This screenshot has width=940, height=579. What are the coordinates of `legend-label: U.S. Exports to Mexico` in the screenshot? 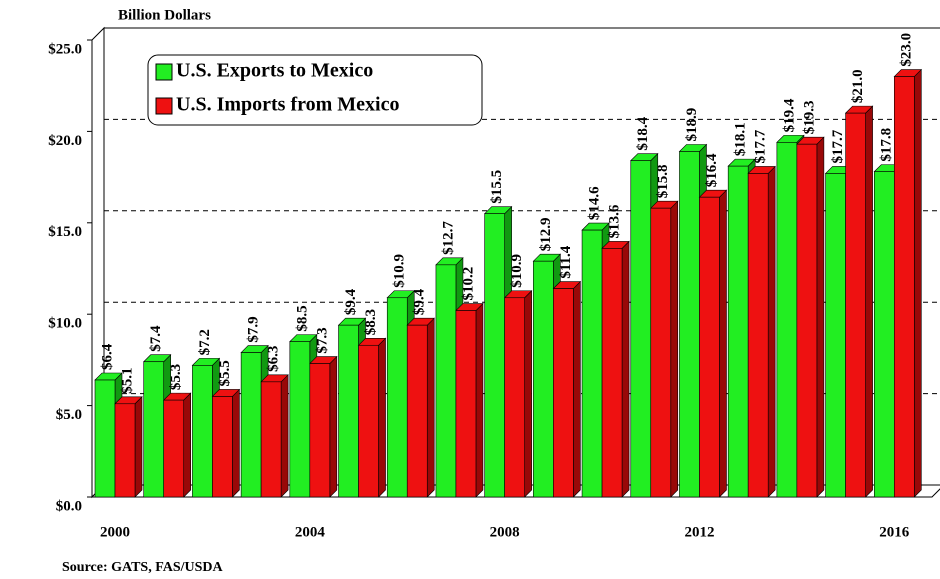 It's located at (274, 71).